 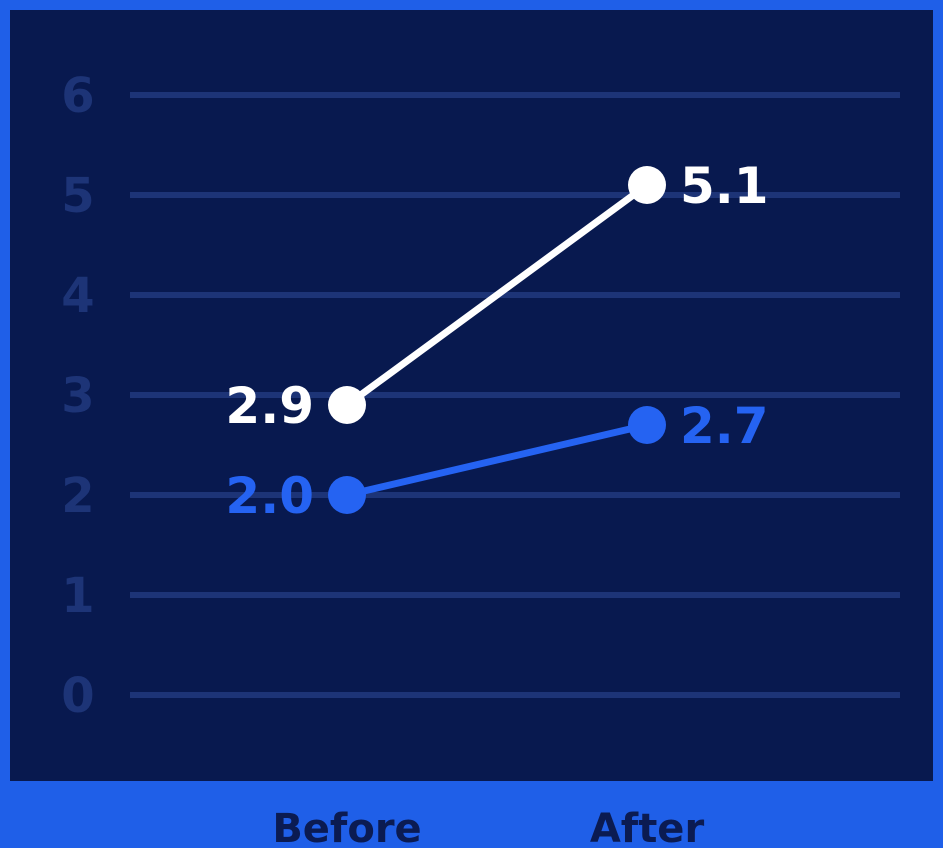 I want to click on series-1-point-after, so click(x=647, y=425).